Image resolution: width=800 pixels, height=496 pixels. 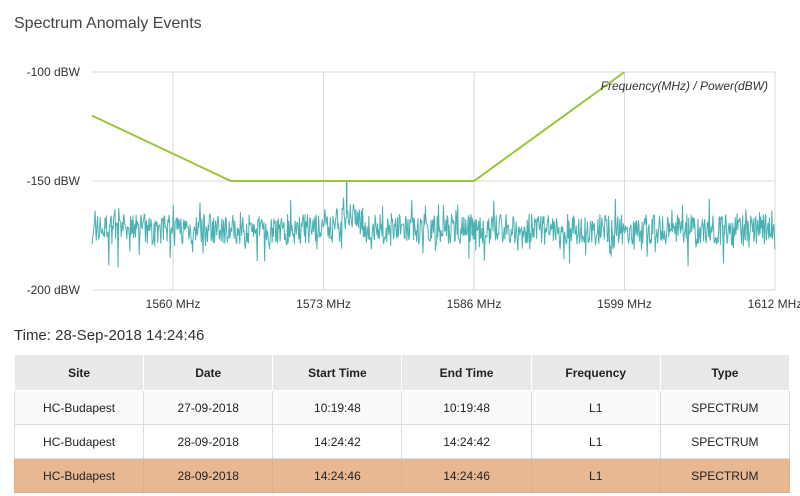 I want to click on mask-line, so click(x=358, y=126).